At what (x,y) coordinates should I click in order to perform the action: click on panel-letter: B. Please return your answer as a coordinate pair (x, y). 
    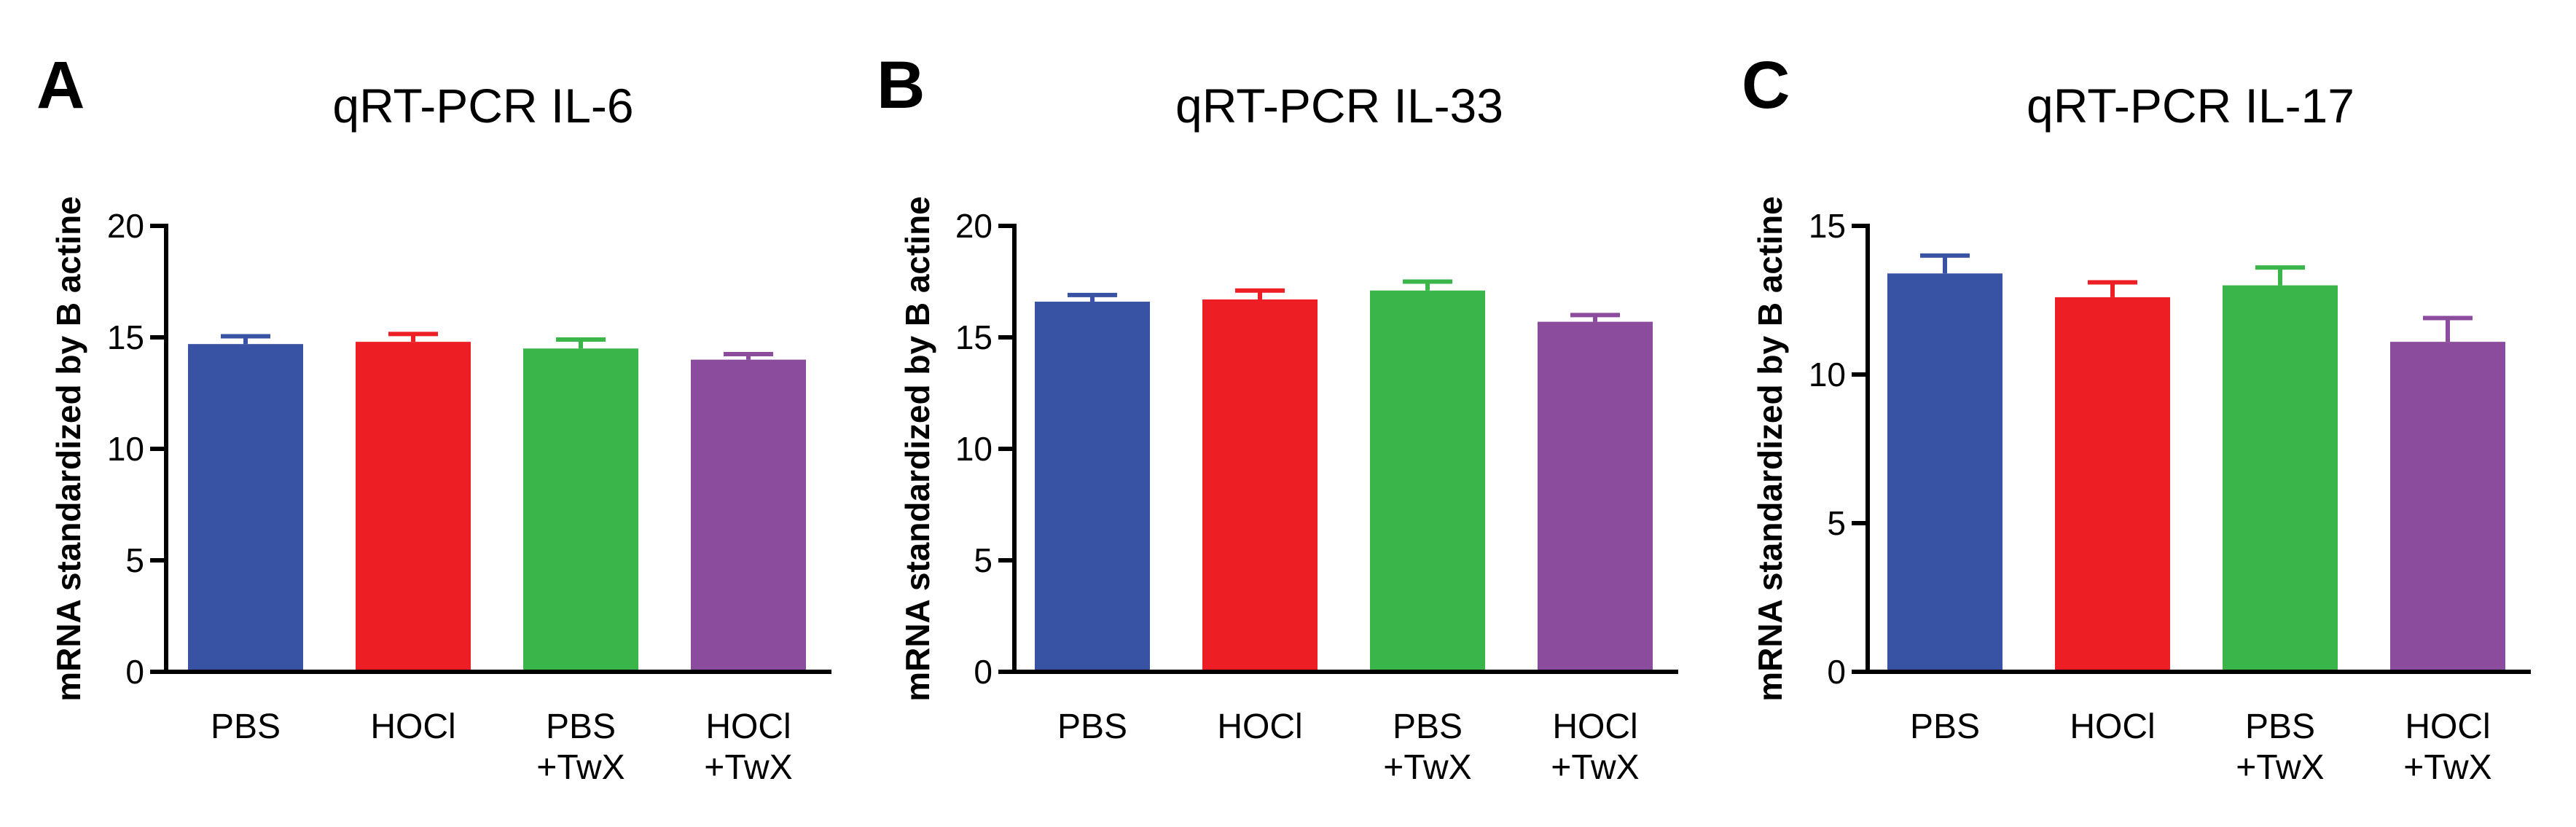
    Looking at the image, I should click on (901, 85).